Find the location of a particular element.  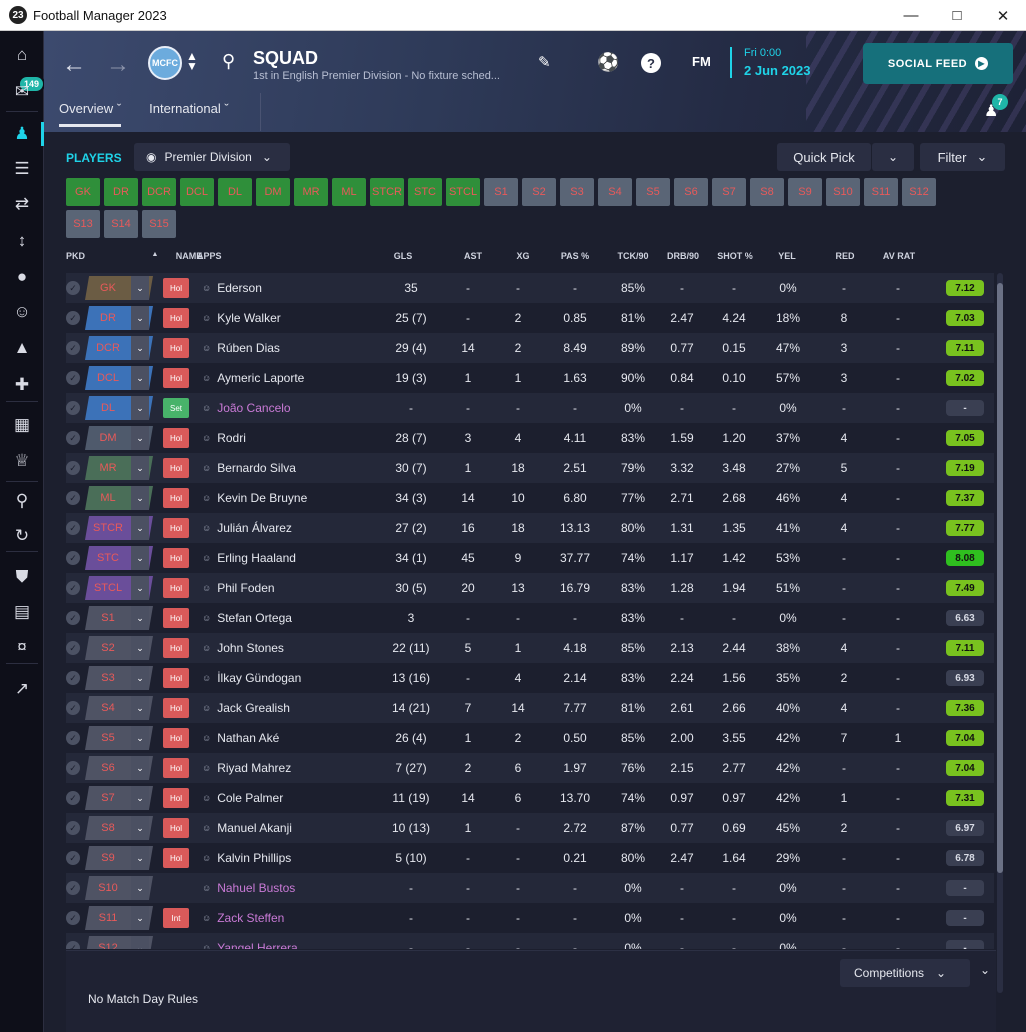

player-name: Rúben Dias is located at coordinates (248, 348).